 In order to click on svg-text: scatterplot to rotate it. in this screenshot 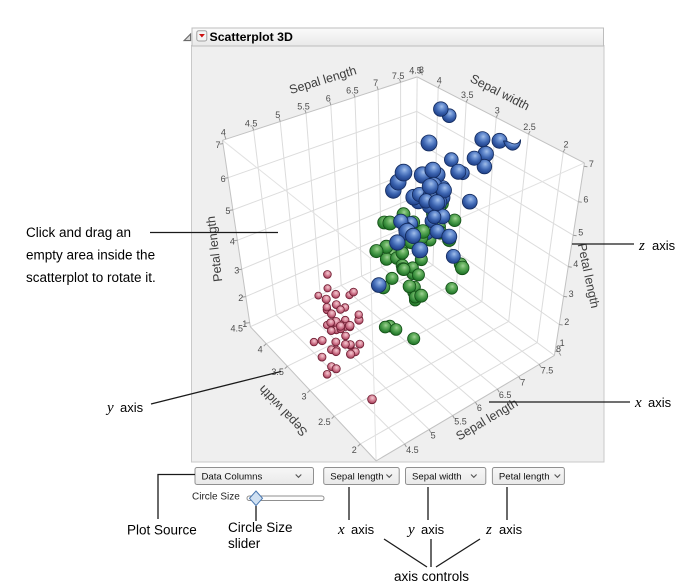, I will do `click(91, 277)`.